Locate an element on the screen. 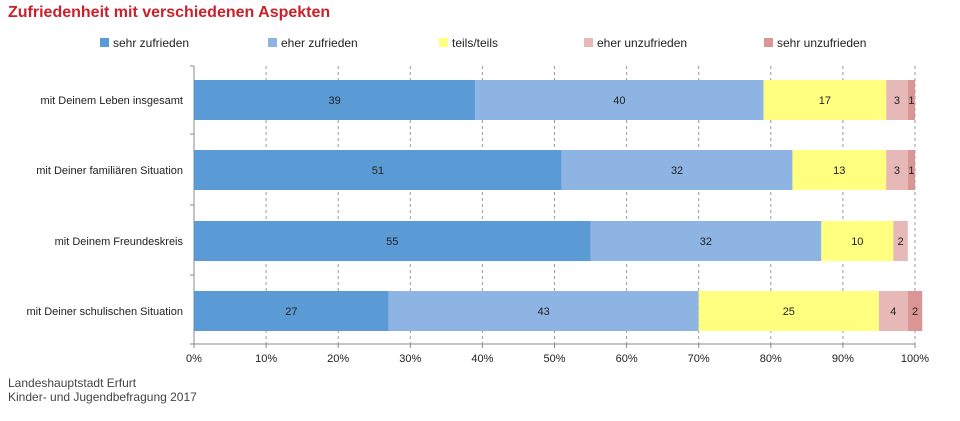  data-label: 10 is located at coordinates (857, 242).